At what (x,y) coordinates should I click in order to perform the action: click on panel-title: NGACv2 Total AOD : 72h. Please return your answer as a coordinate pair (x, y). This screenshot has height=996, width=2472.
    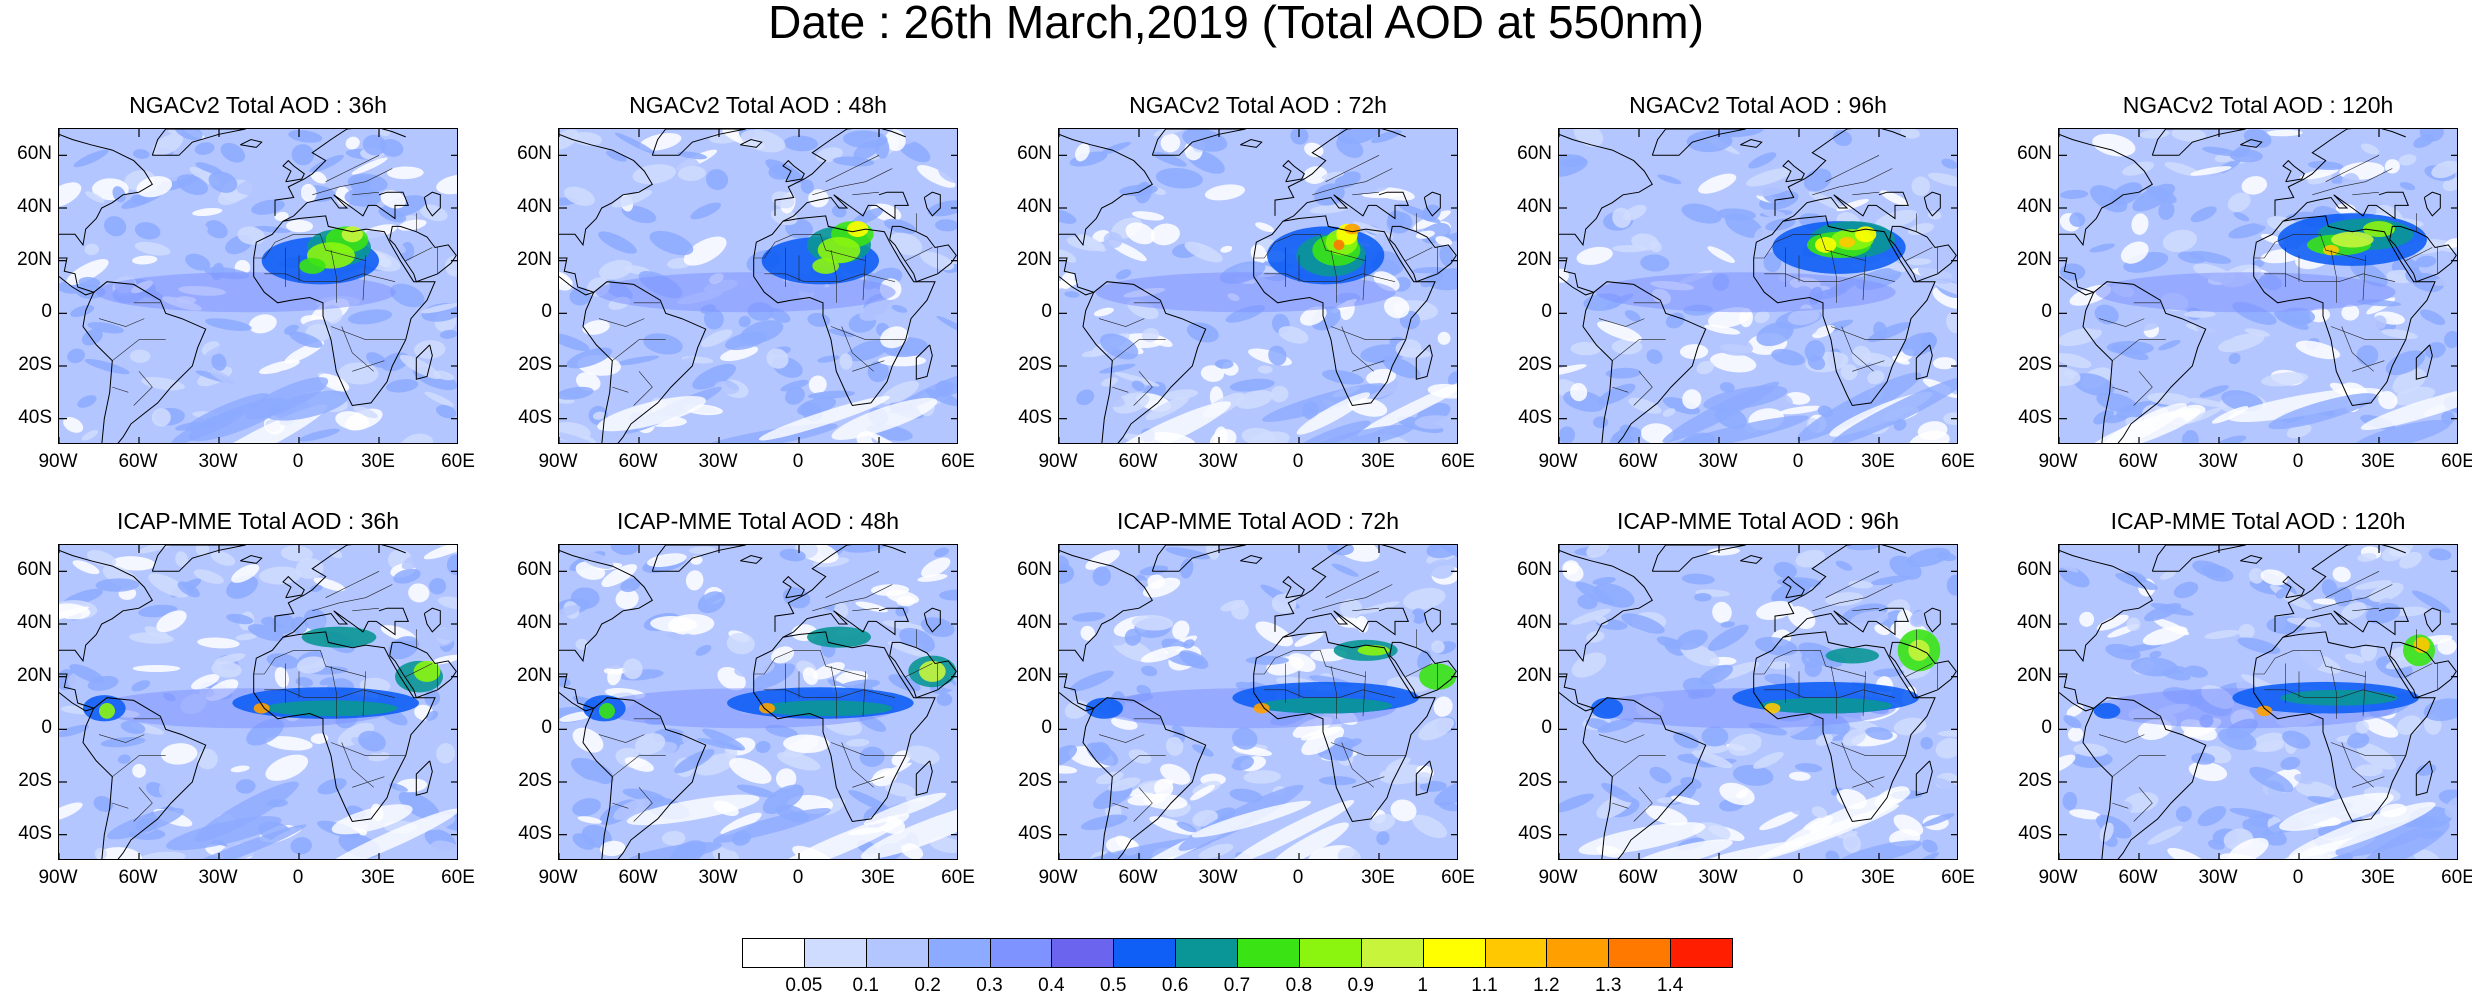
    Looking at the image, I should click on (1258, 105).